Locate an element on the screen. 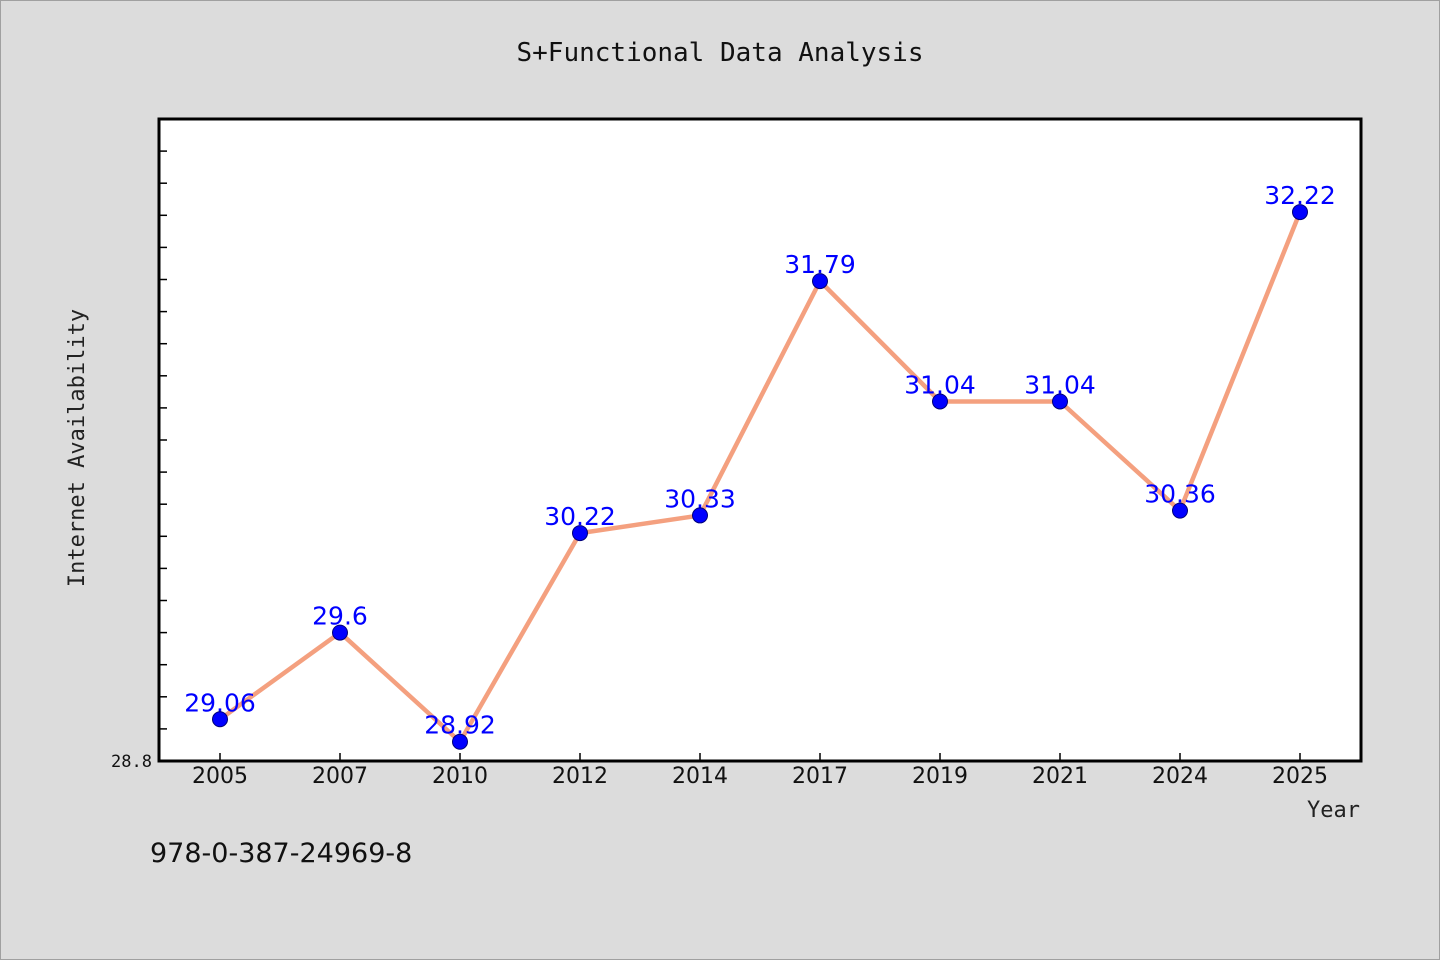  x-tick-label: 2012 is located at coordinates (580, 776).